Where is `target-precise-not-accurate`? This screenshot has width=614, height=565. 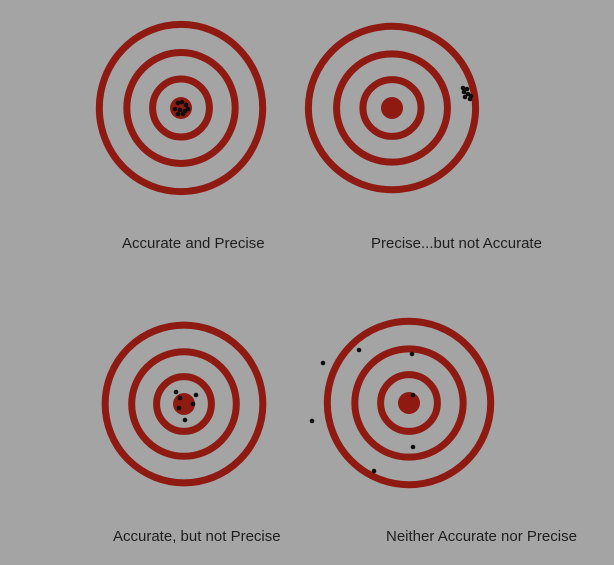
target-precise-not-accurate is located at coordinates (392, 108).